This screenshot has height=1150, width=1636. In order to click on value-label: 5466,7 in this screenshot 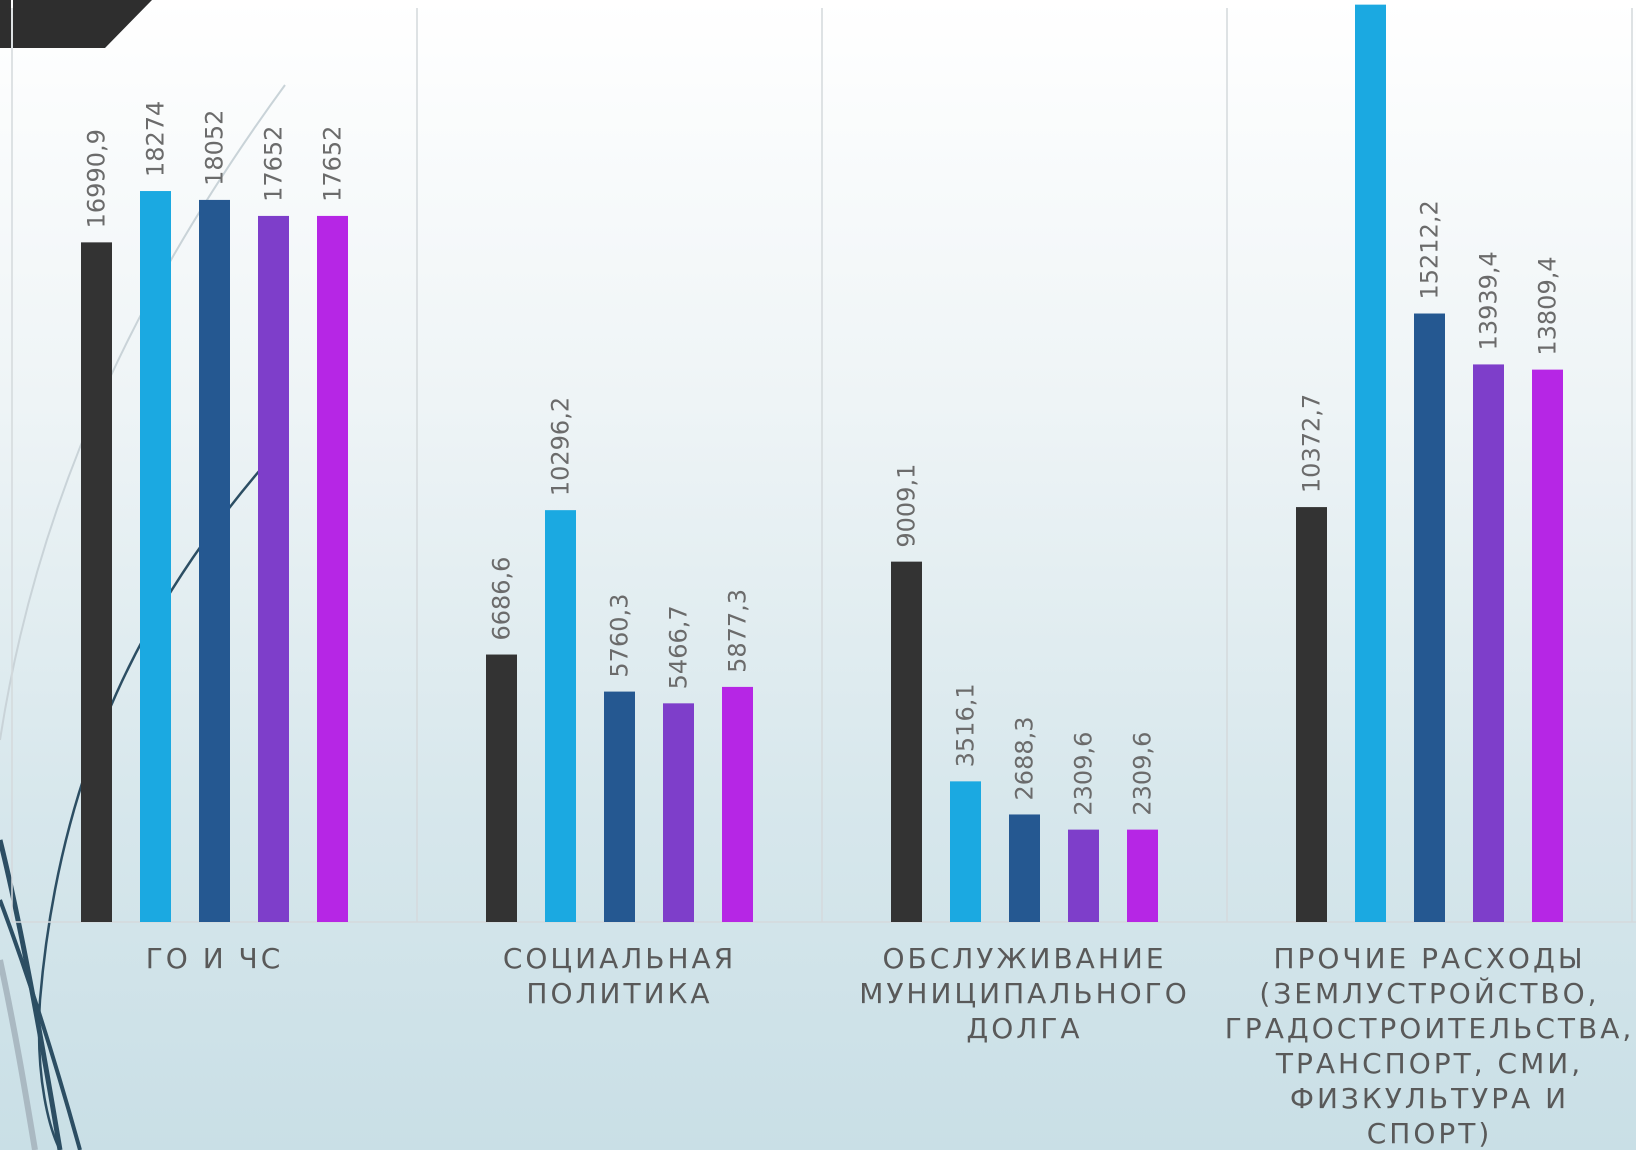, I will do `click(679, 647)`.